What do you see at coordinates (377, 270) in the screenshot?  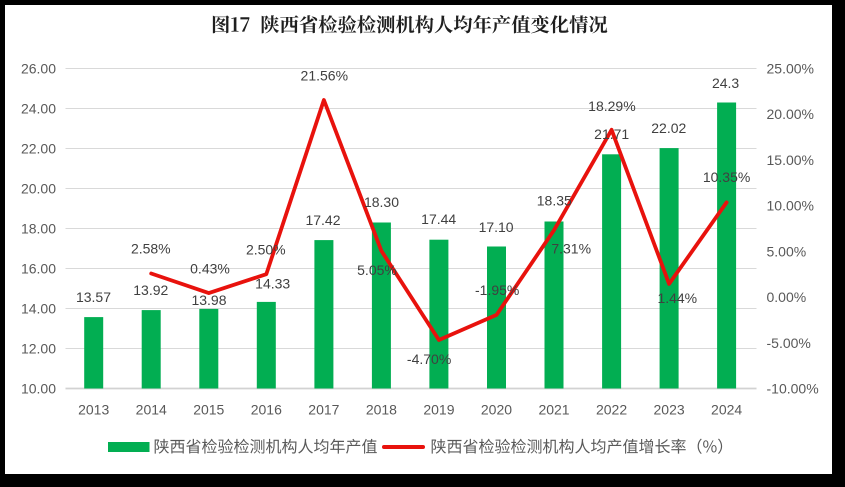 I see `svg-text: 5.05%` at bounding box center [377, 270].